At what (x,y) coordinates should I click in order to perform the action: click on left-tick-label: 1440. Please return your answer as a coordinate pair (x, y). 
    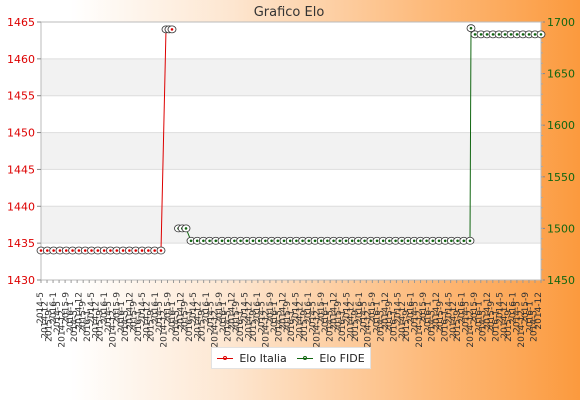
    Looking at the image, I should click on (21, 206).